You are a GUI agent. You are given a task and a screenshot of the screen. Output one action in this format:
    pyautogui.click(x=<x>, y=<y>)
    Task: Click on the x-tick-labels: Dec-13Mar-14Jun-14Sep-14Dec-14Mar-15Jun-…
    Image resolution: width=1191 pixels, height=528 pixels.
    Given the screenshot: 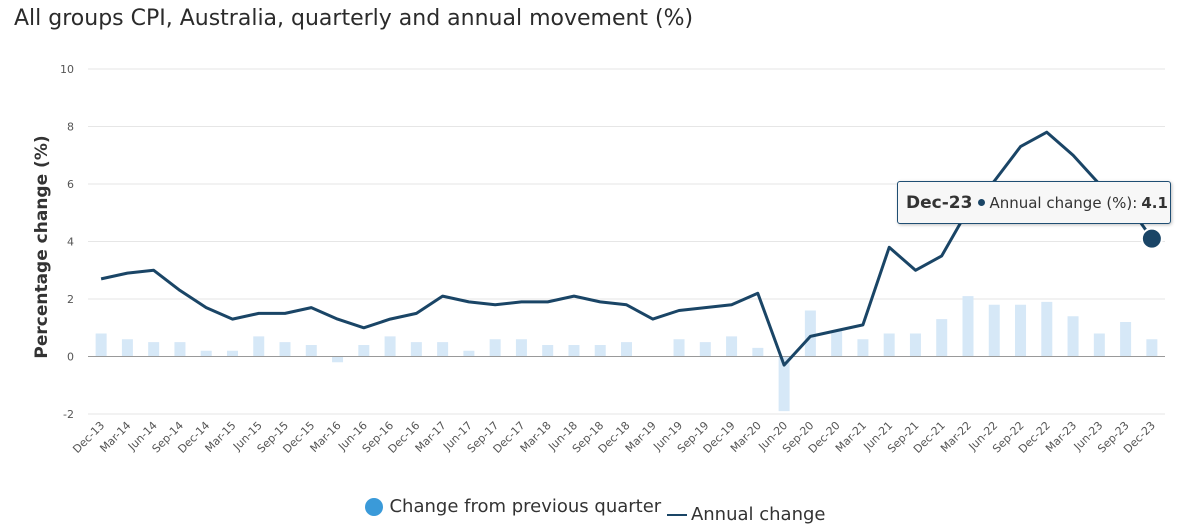 What is the action you would take?
    pyautogui.click(x=614, y=437)
    